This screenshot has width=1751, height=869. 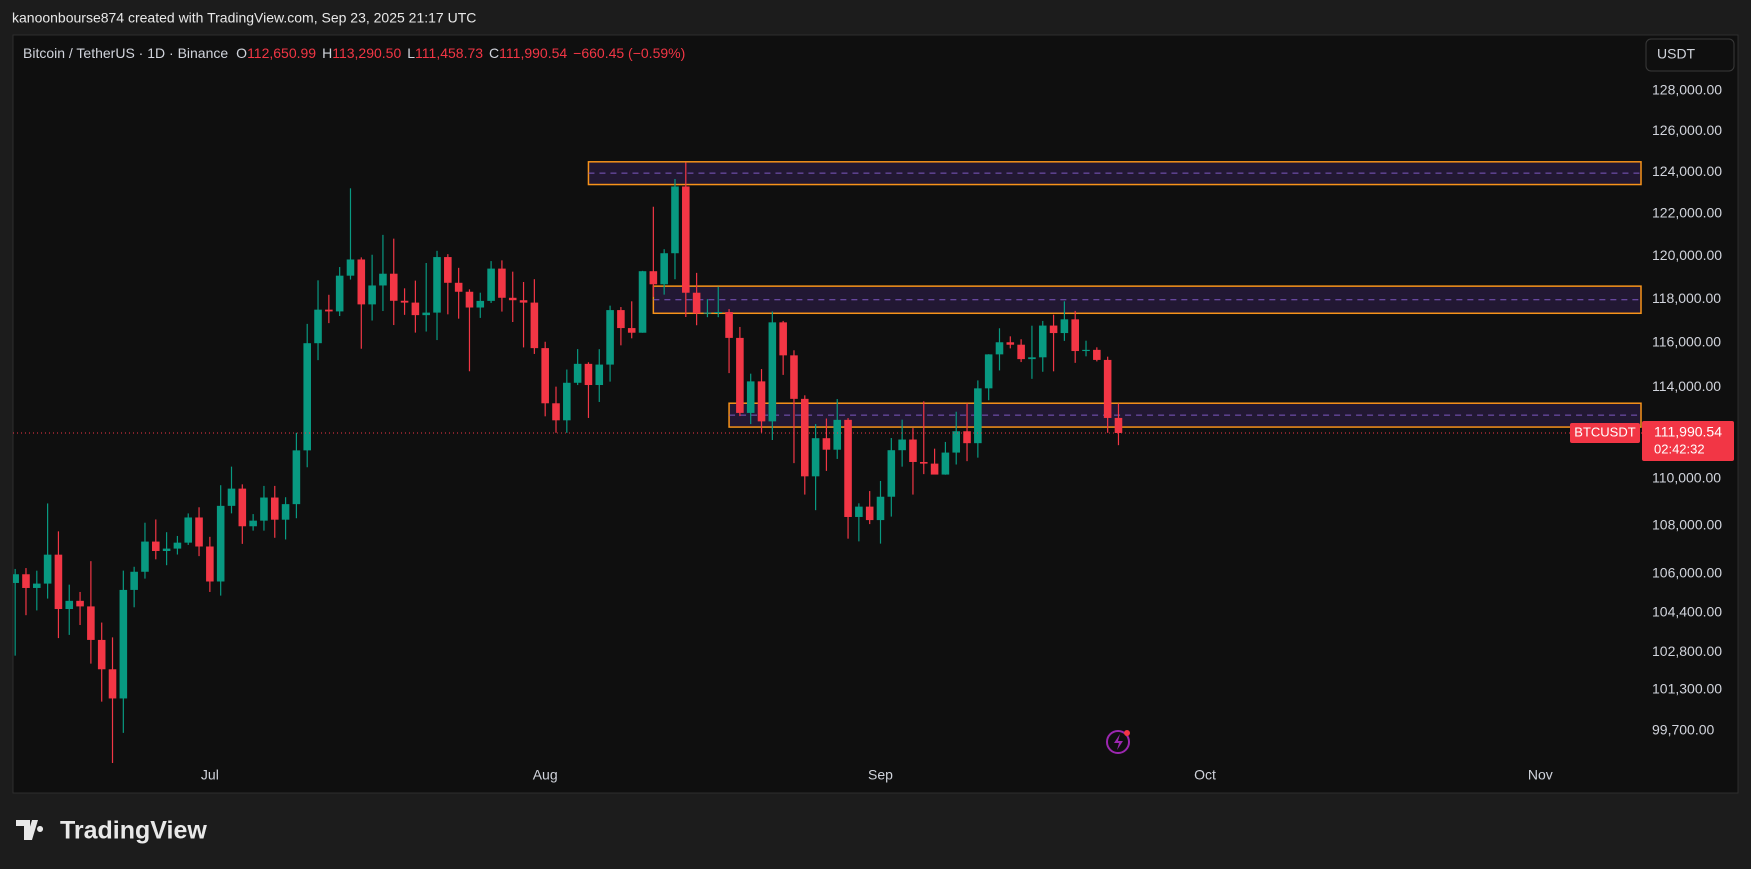 What do you see at coordinates (1687, 171) in the screenshot?
I see `y-tick-label: 124,000.00` at bounding box center [1687, 171].